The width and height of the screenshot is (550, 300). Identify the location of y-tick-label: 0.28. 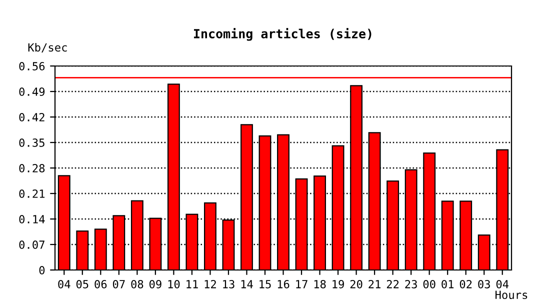
(32, 168).